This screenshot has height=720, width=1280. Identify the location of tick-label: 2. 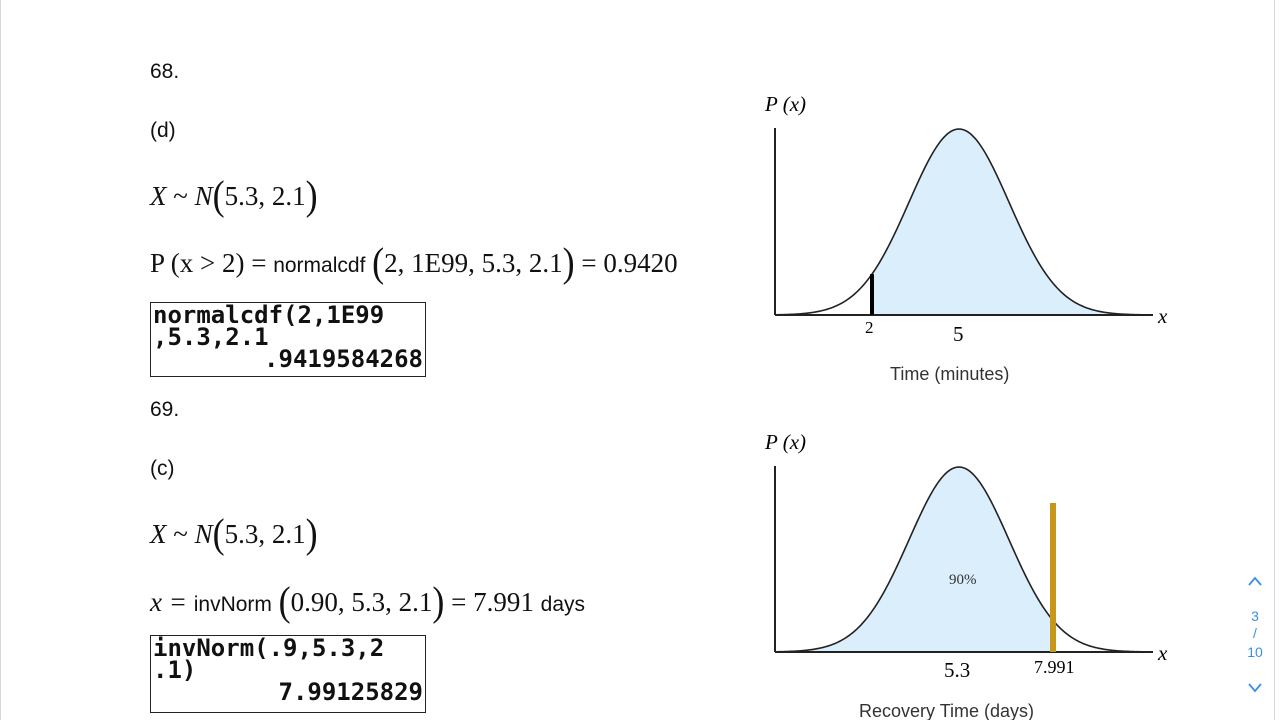
(869, 327).